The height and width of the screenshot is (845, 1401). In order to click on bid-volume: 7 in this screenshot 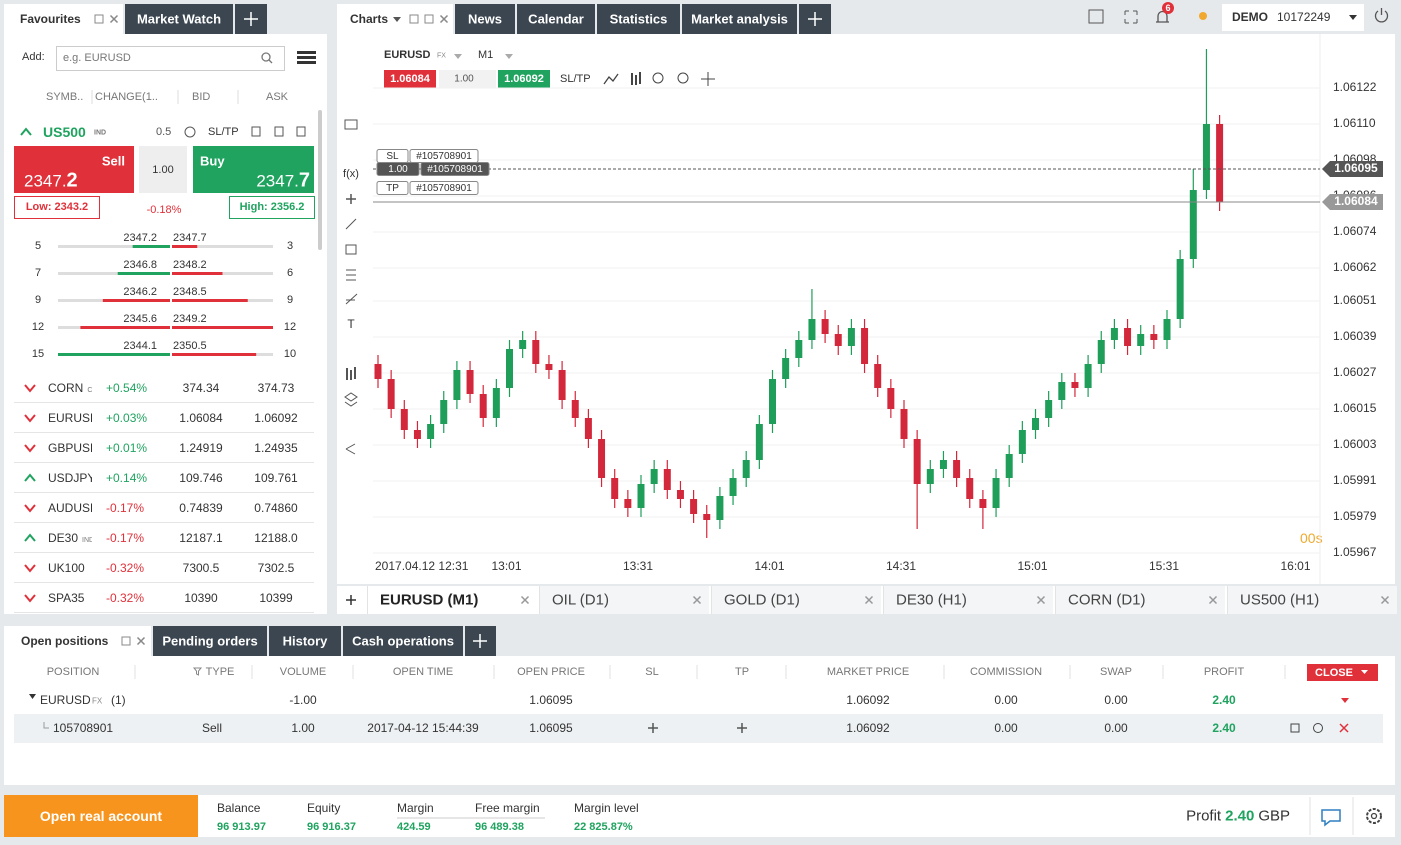, I will do `click(38, 273)`.